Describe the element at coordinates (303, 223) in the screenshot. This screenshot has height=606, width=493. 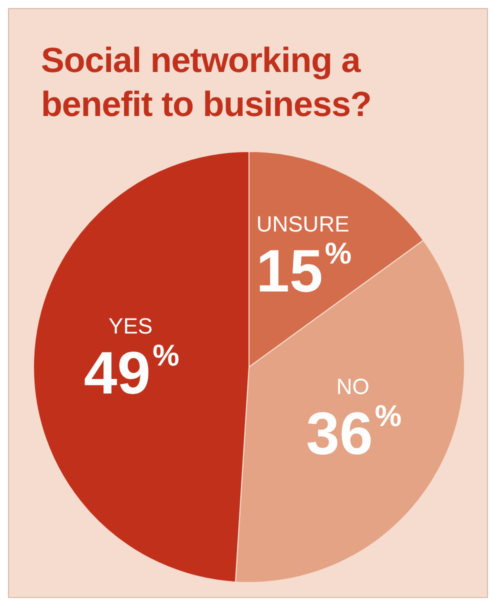
I see `slice-label: UNSURE` at that location.